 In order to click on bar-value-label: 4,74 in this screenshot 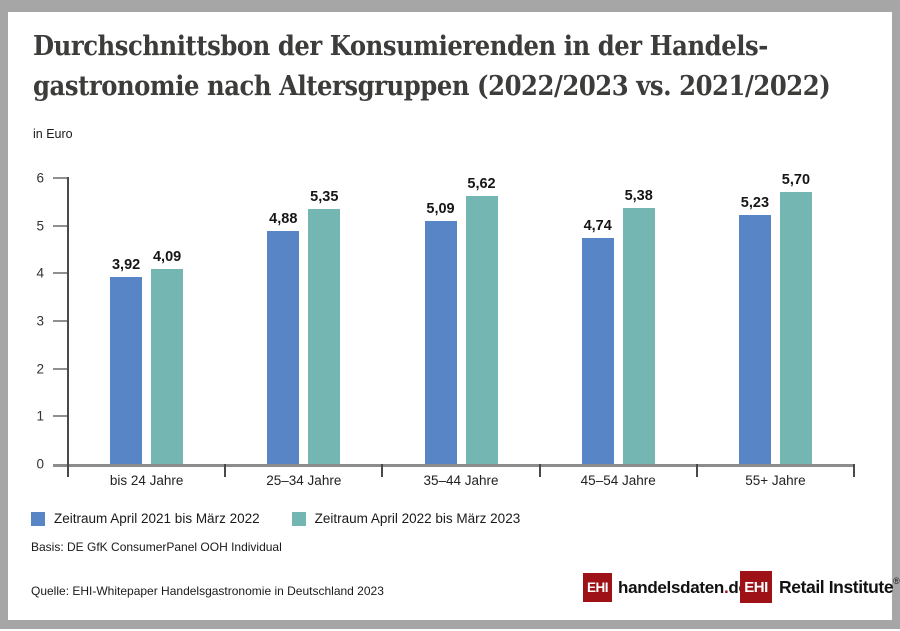, I will do `click(597, 226)`.